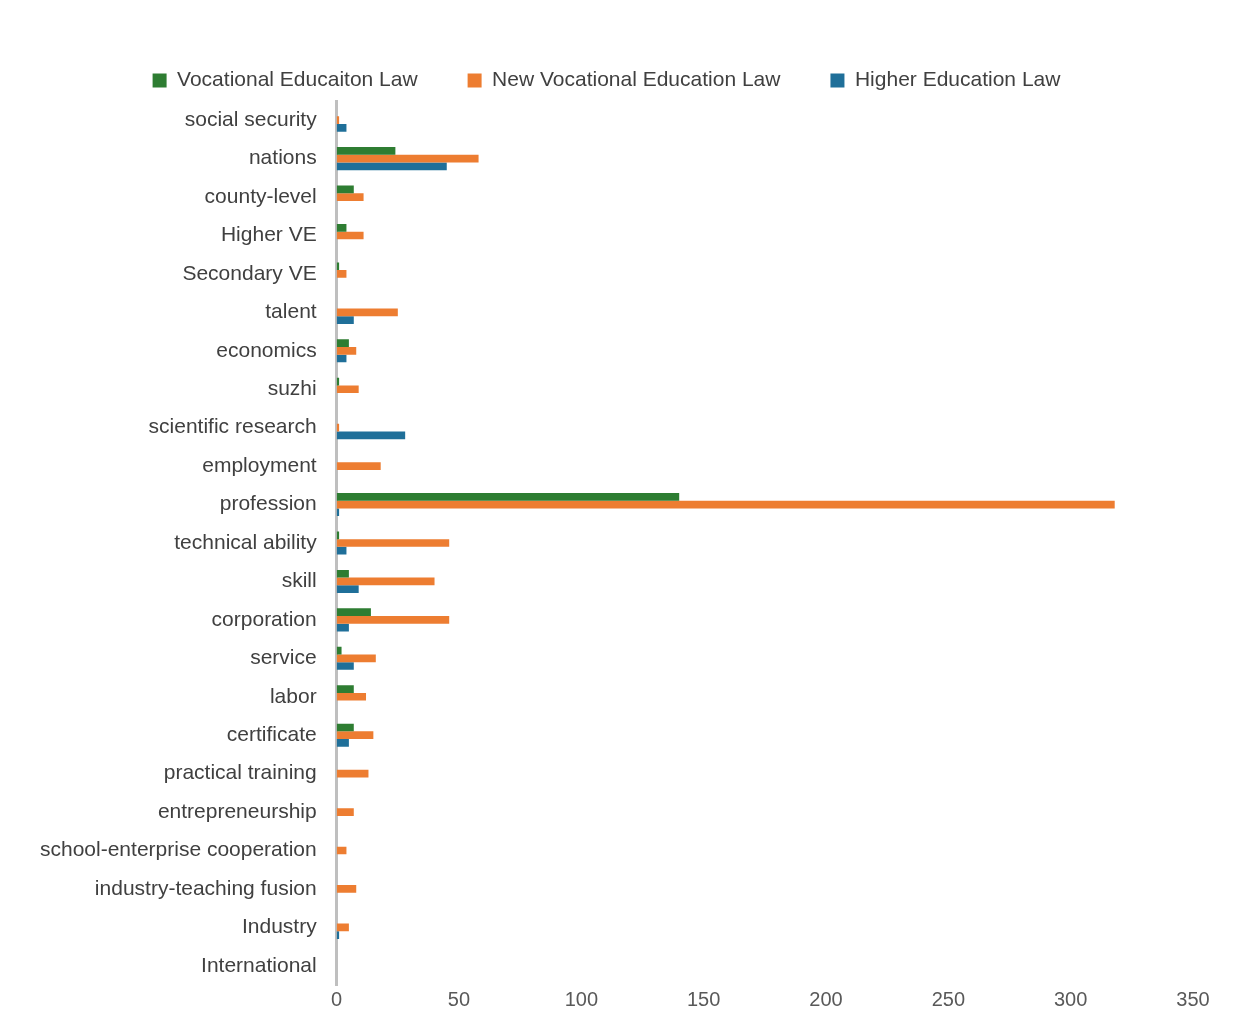 The image size is (1233, 1025). What do you see at coordinates (282, 157) in the screenshot?
I see `y-tick-label: nations` at bounding box center [282, 157].